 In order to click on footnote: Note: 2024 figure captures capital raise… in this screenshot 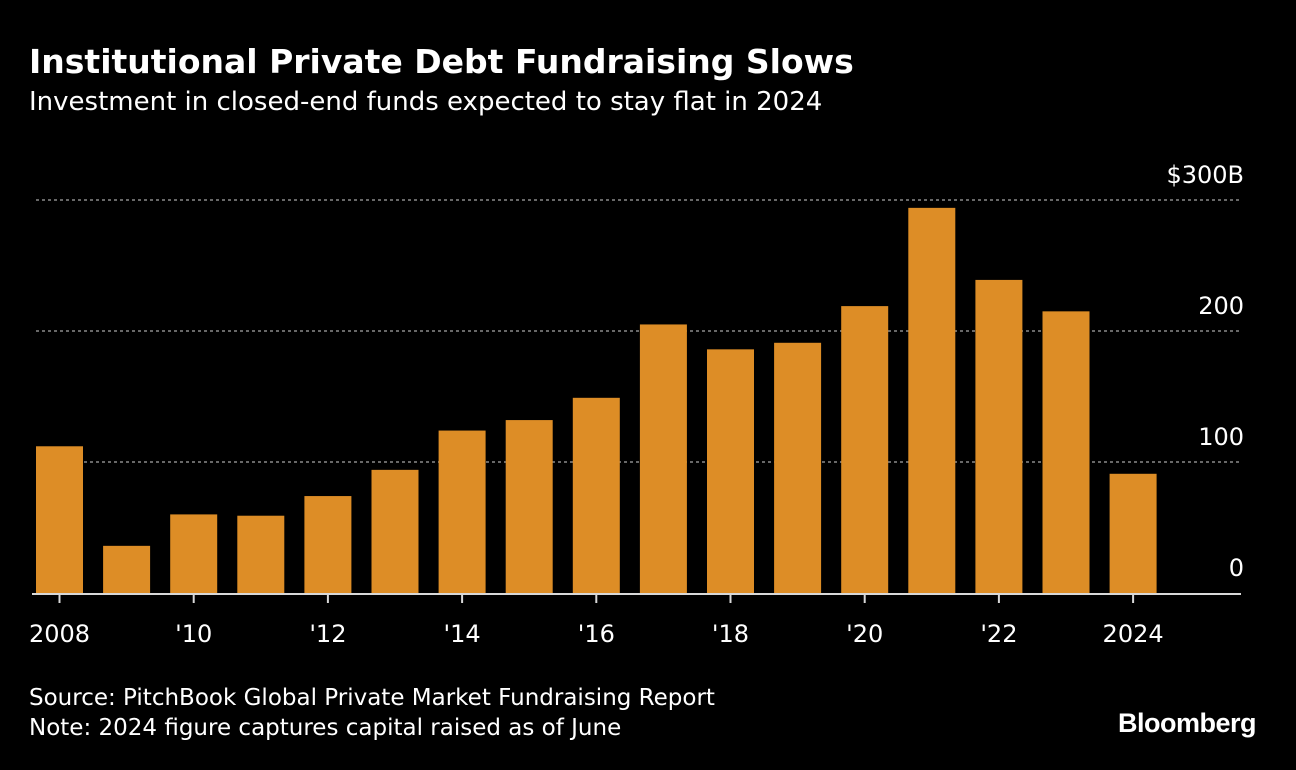, I will do `click(325, 728)`.